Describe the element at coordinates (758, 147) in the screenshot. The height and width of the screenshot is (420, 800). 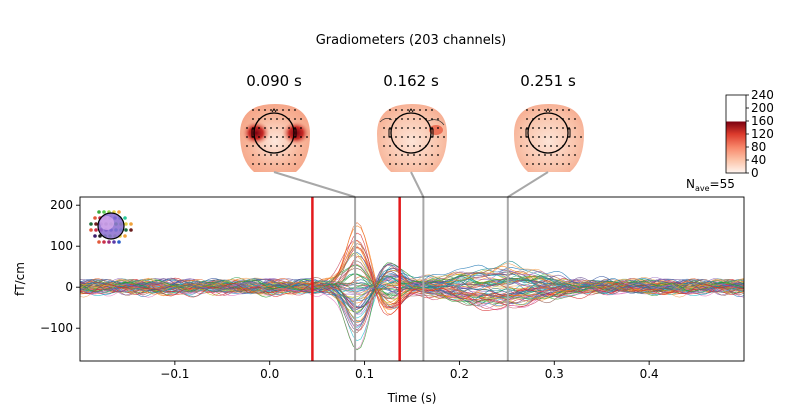
I see `colorbar-tick-label: 80` at that location.